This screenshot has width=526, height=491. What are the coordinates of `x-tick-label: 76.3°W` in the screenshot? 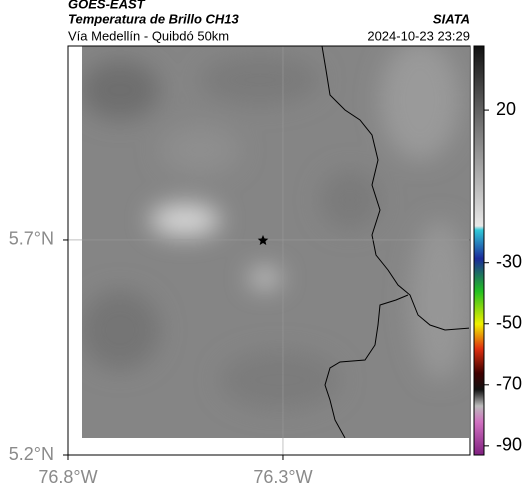 It's located at (282, 477).